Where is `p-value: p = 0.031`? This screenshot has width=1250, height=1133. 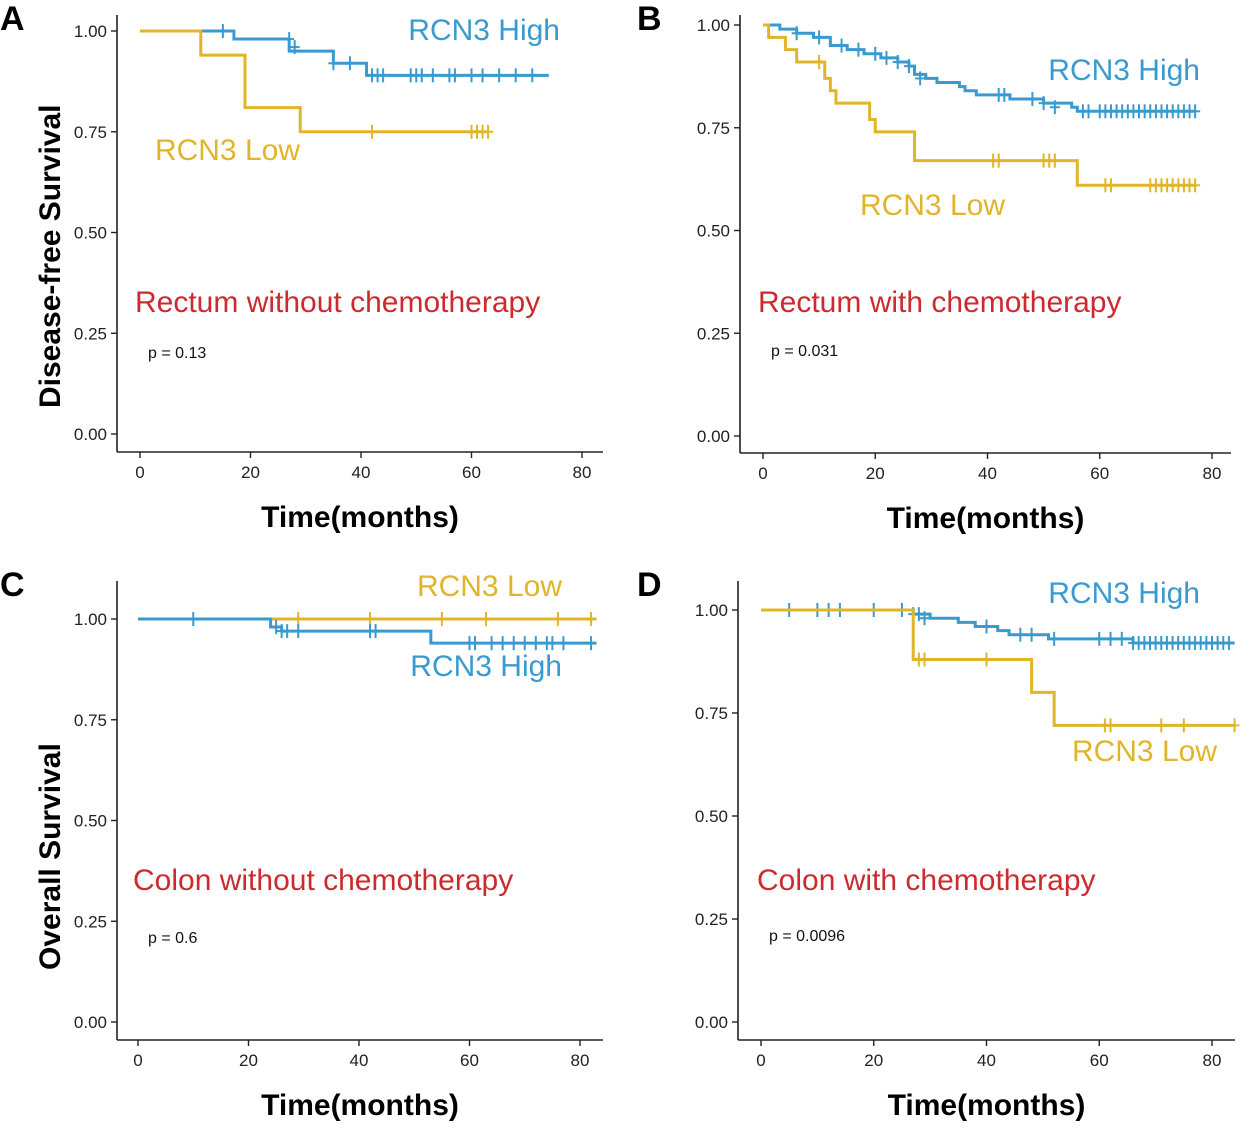 p-value: p = 0.031 is located at coordinates (804, 351).